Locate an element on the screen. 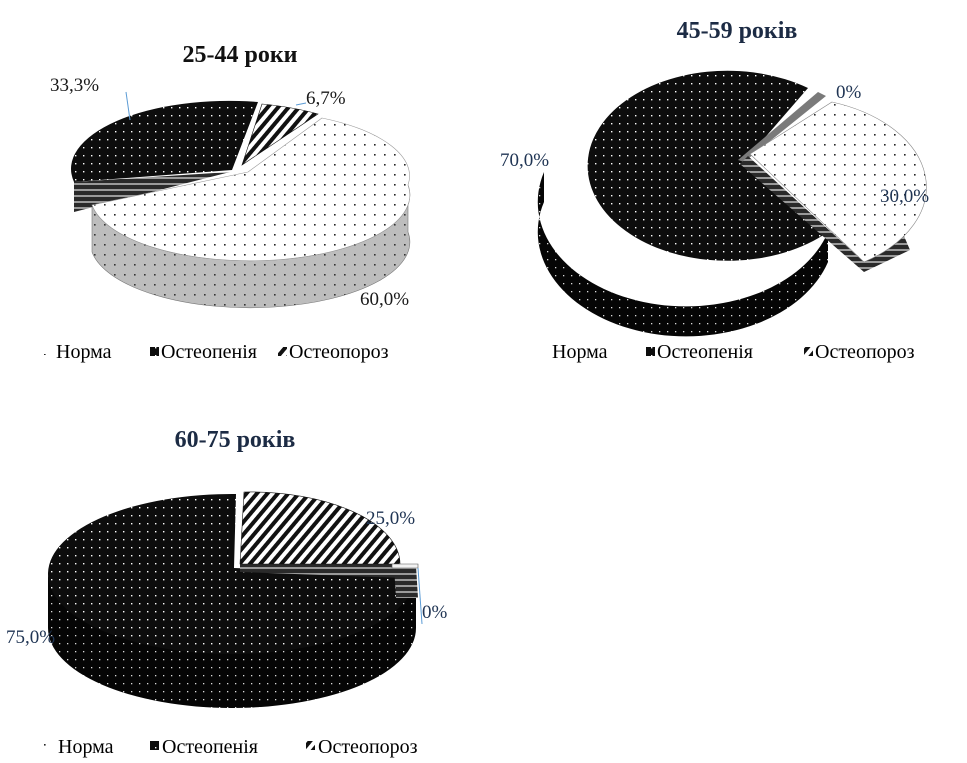  chart-title: 25-44 роки is located at coordinates (240, 55).